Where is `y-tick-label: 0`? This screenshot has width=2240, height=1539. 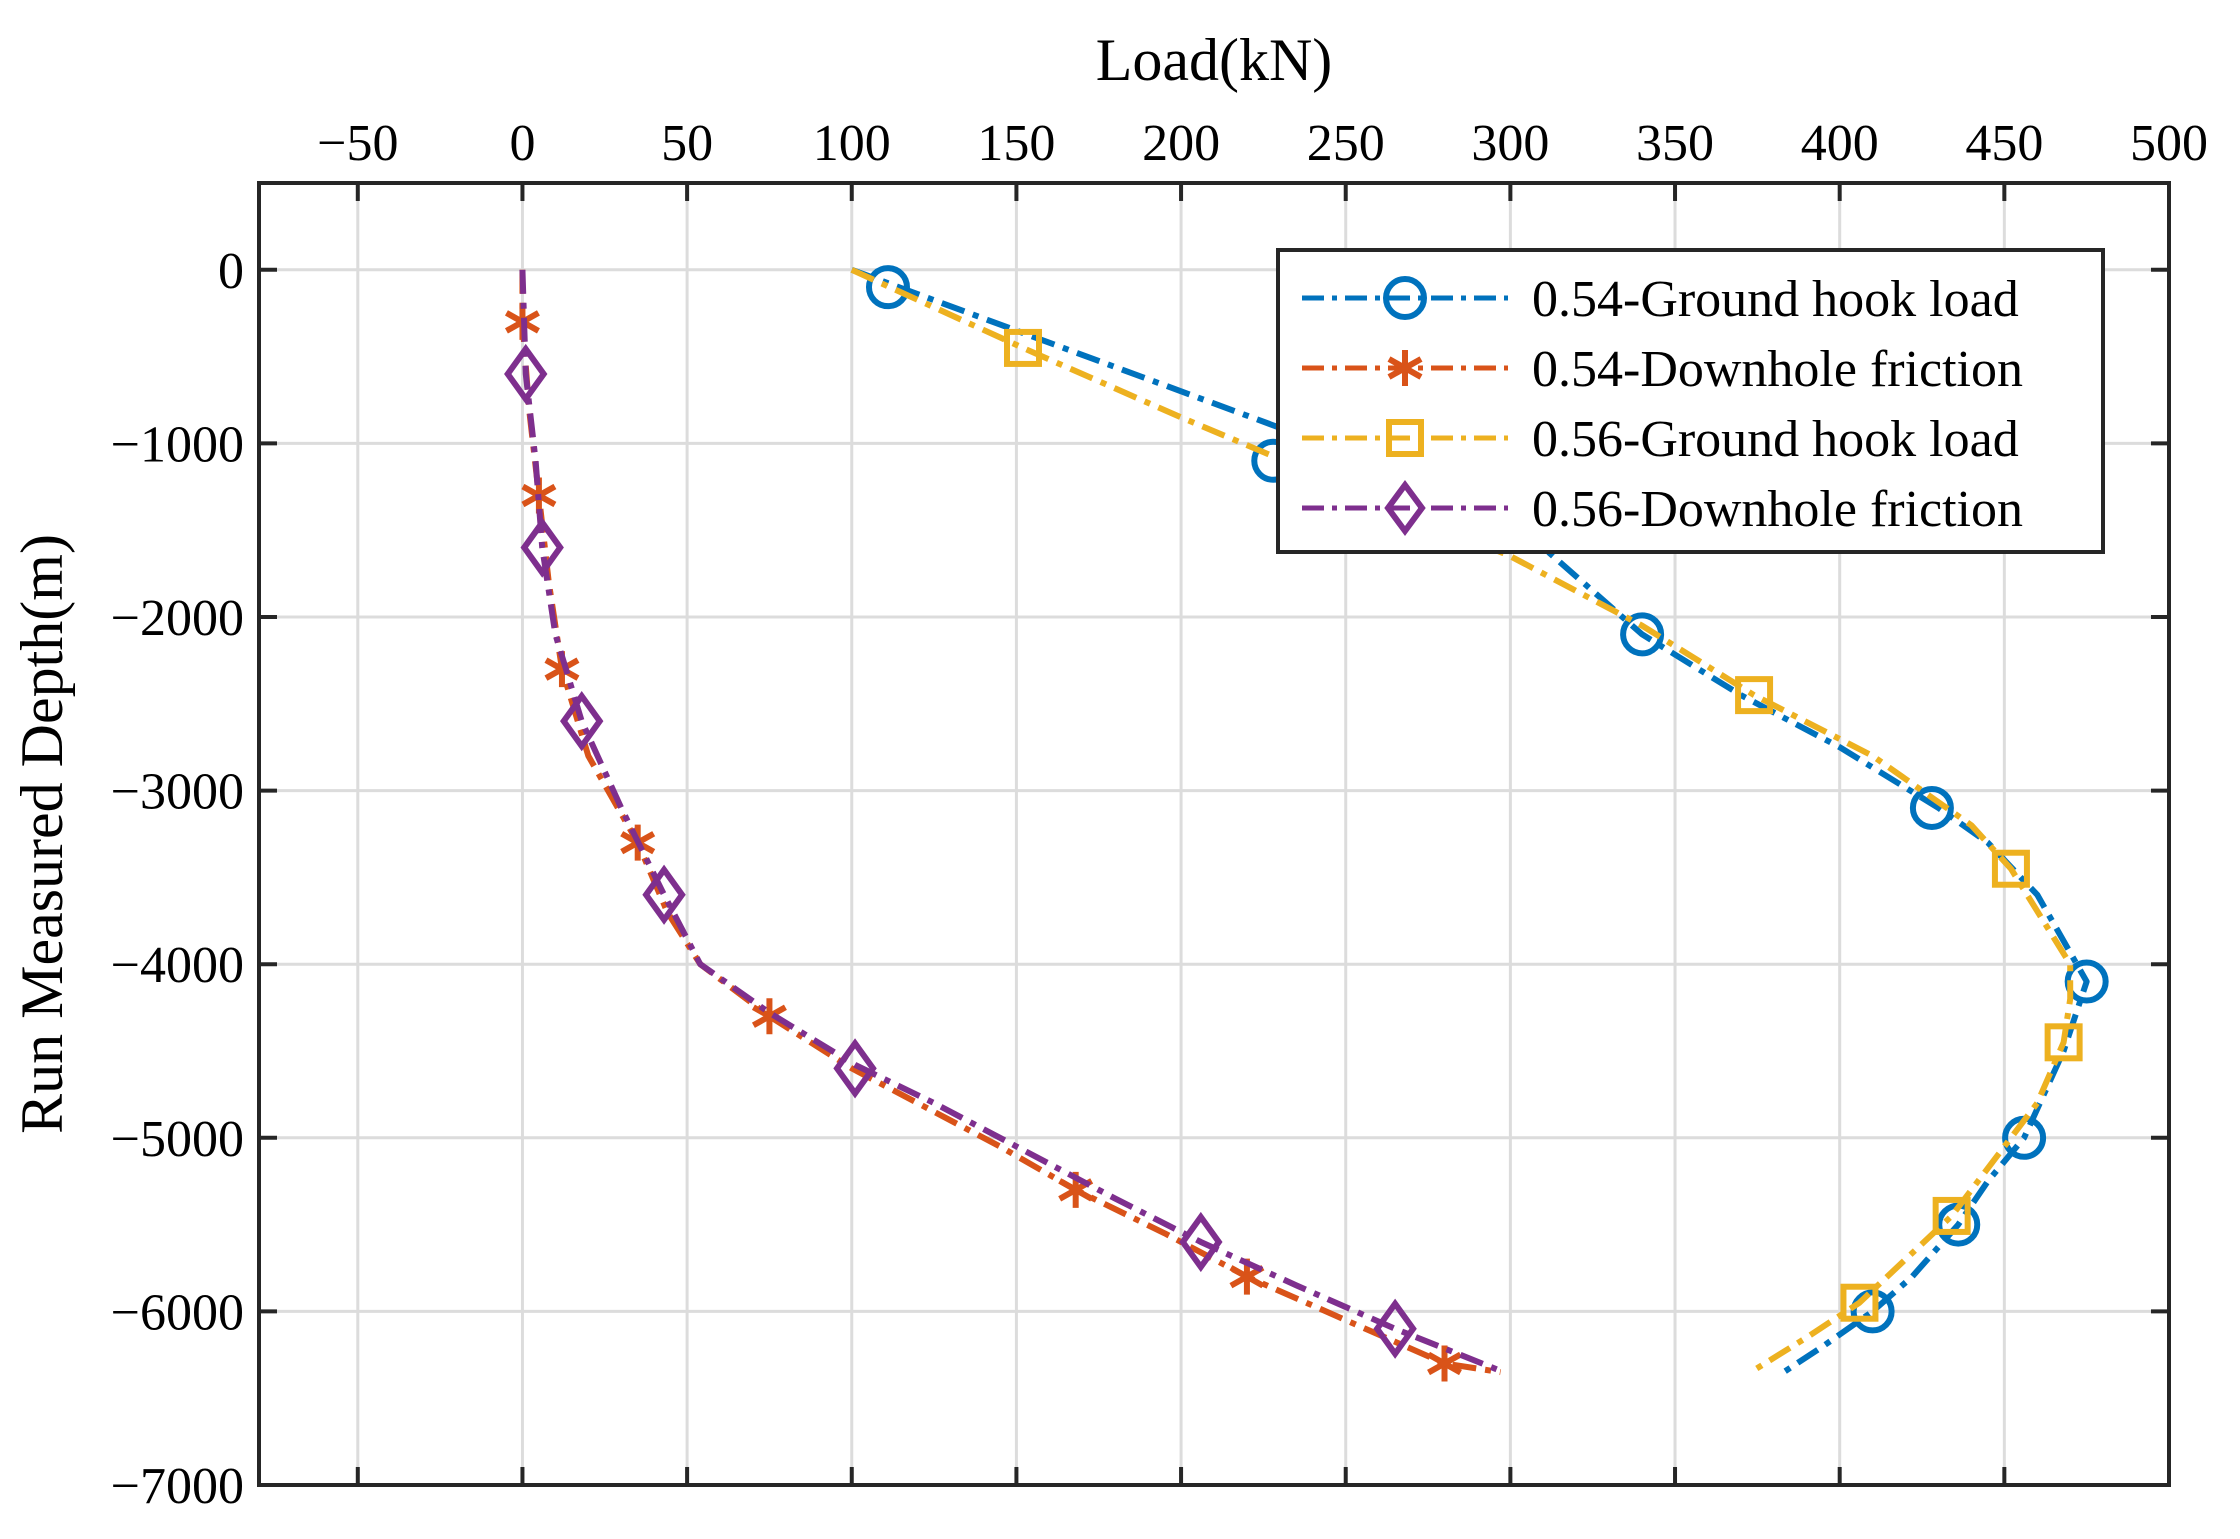 y-tick-label: 0 is located at coordinates (231, 271).